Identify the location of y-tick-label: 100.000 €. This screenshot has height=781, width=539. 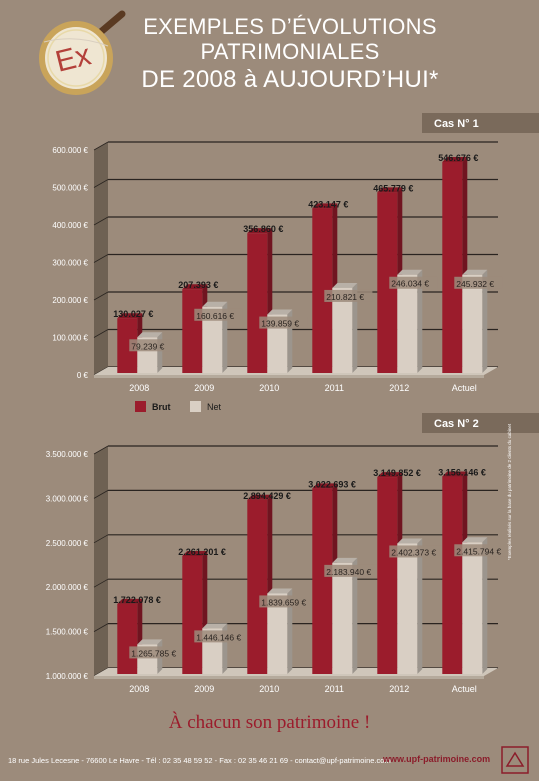
(70, 338).